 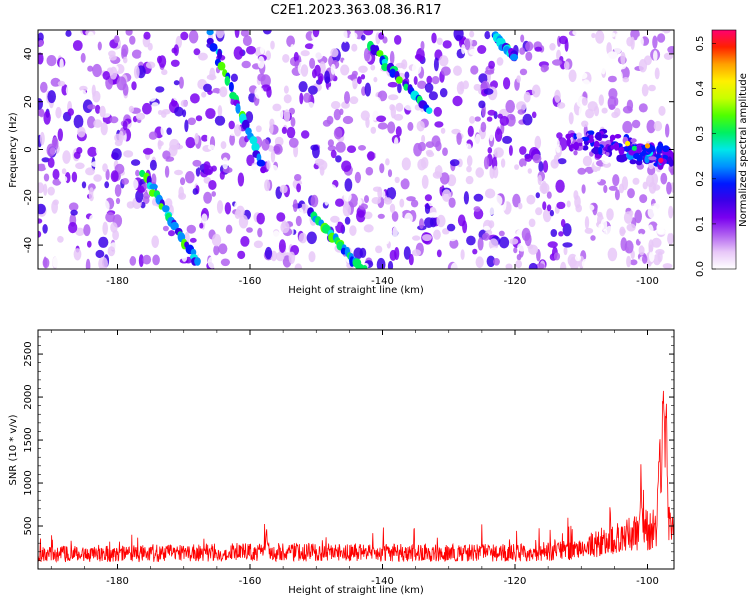 What do you see at coordinates (515, 581) in the screenshot?
I see `snr-x-tick-label: -120` at bounding box center [515, 581].